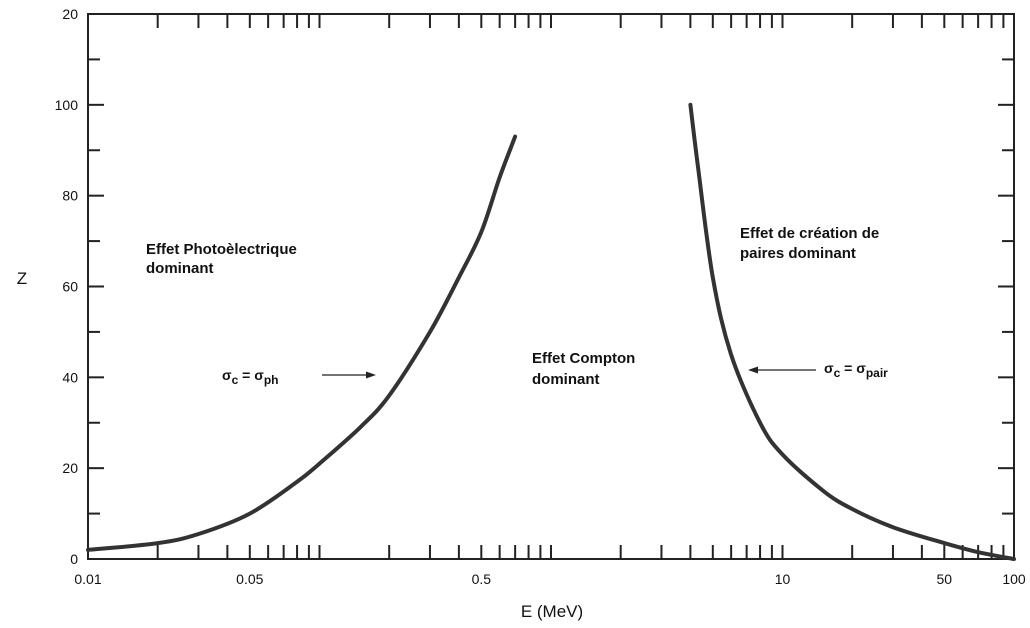  I want to click on pair-region-label-line2: paires dominant, so click(798, 253).